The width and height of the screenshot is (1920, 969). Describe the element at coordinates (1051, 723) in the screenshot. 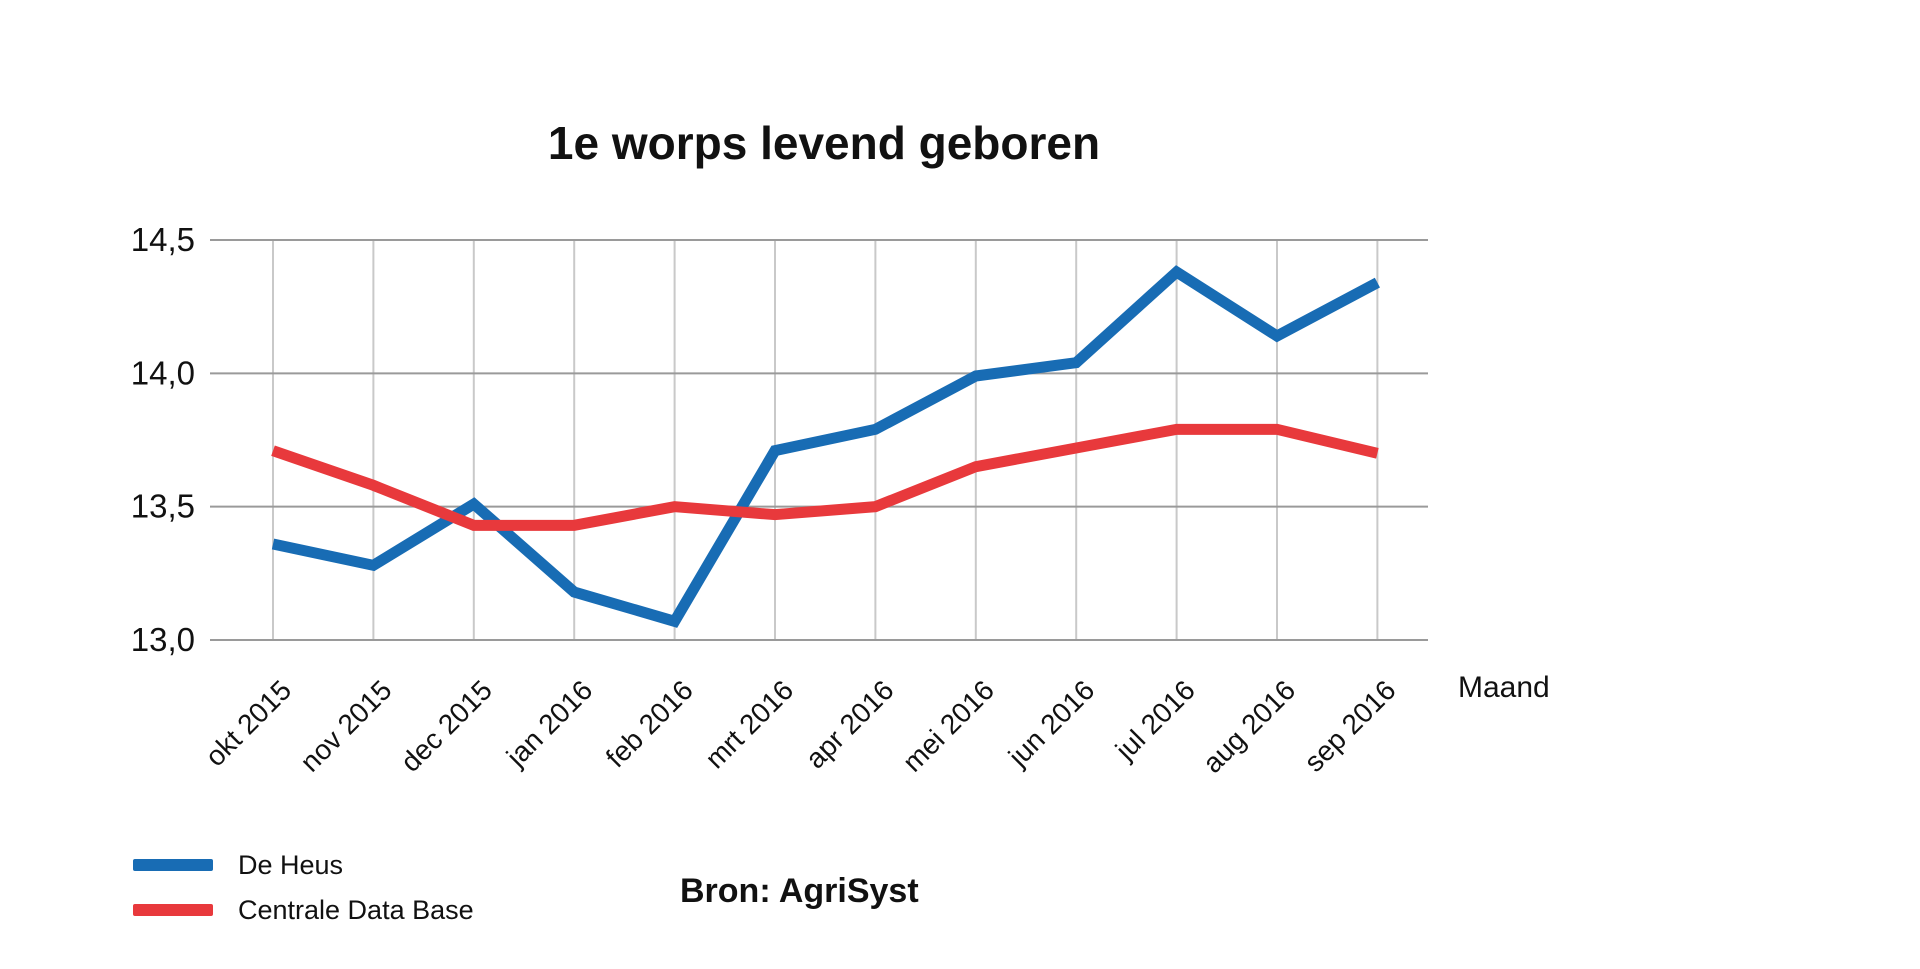

I see `x-tick-label: jun 2016` at that location.